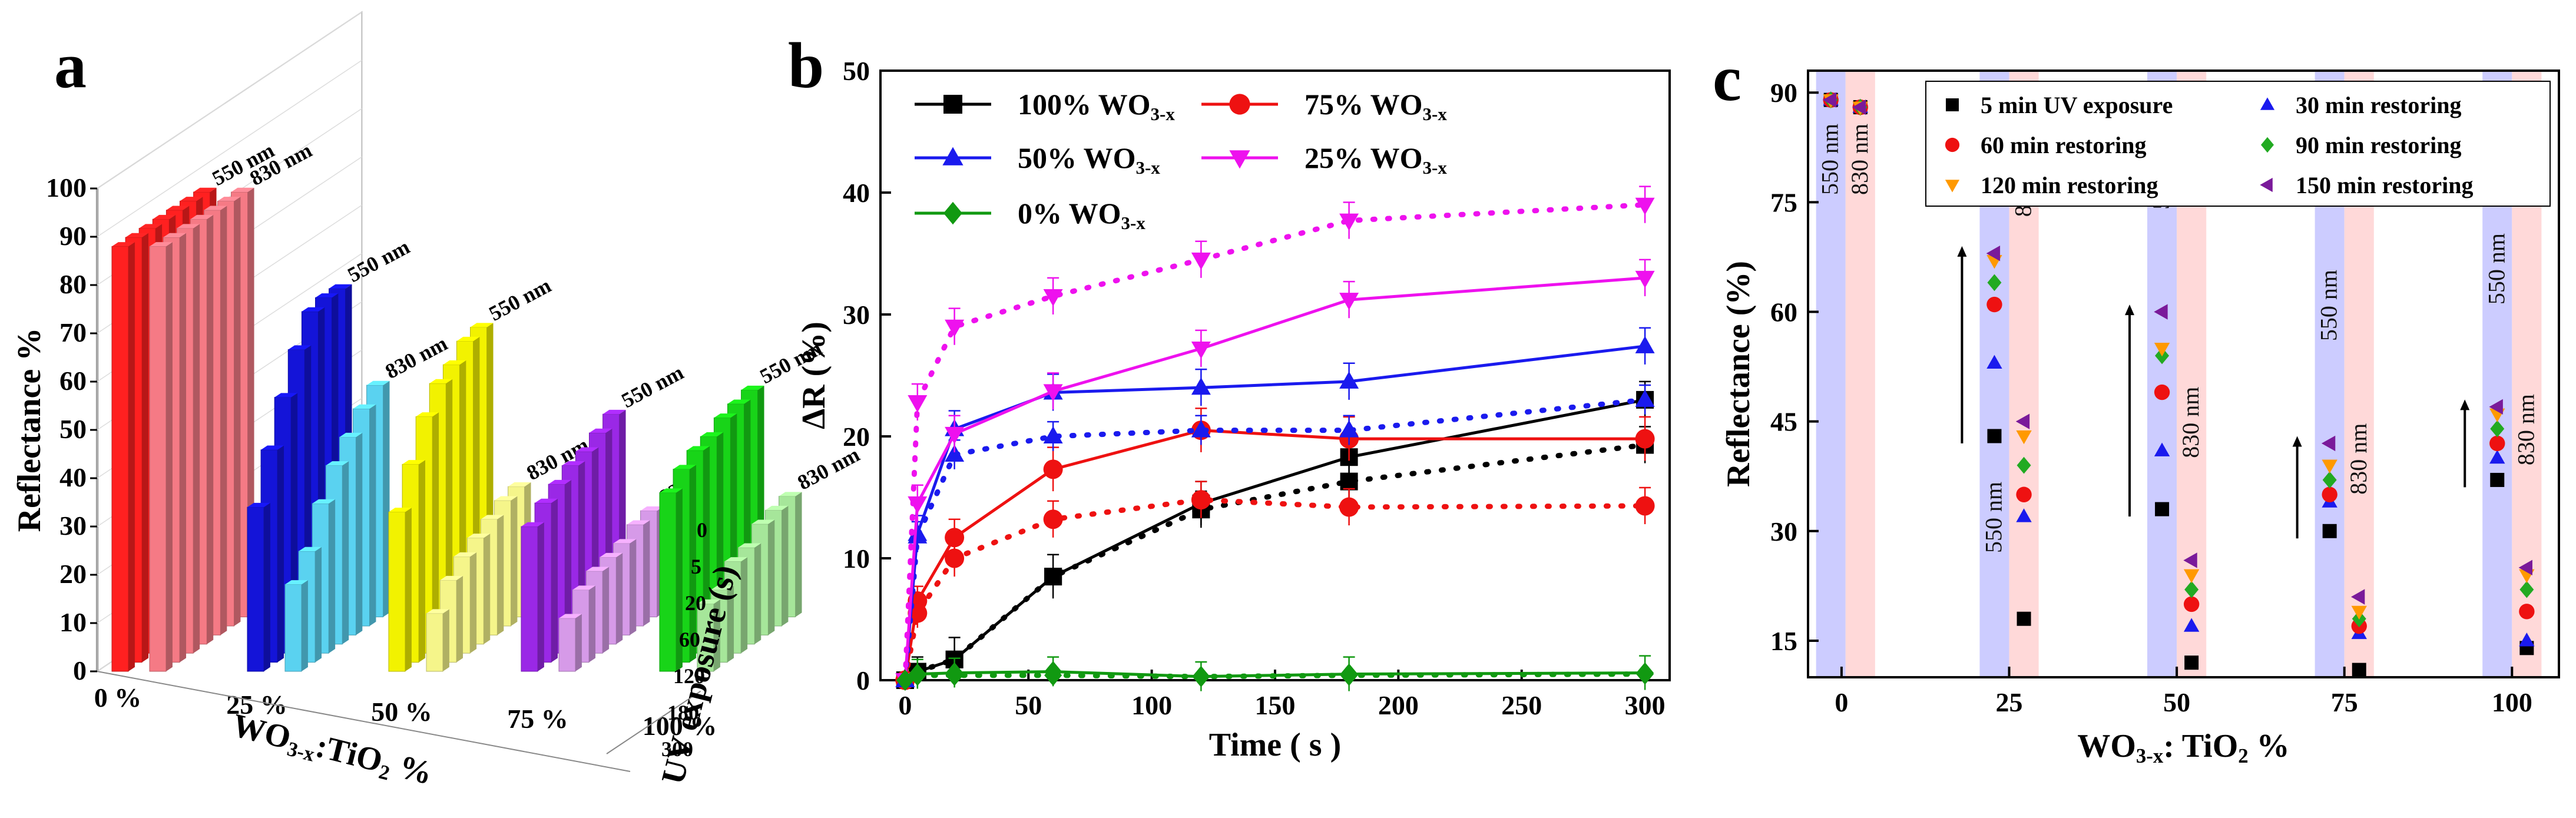 The height and width of the screenshot is (818, 2576). Describe the element at coordinates (1645, 705) in the screenshot. I see `b-x-tick-label: 300` at that location.